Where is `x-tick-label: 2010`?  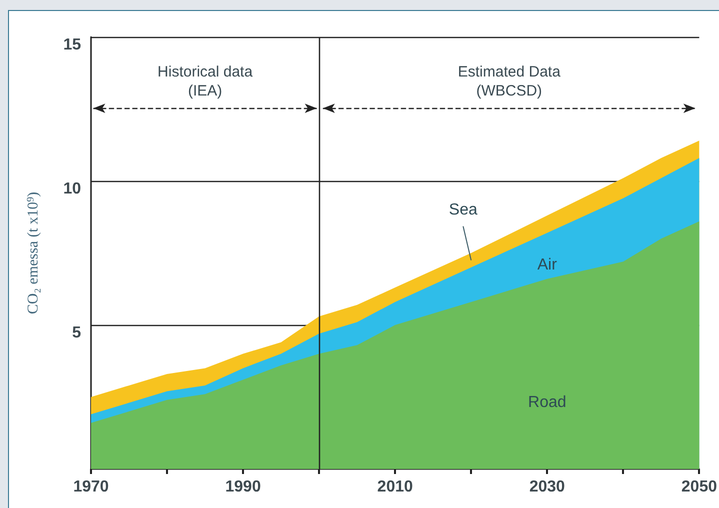
x-tick-label: 2010 is located at coordinates (395, 487).